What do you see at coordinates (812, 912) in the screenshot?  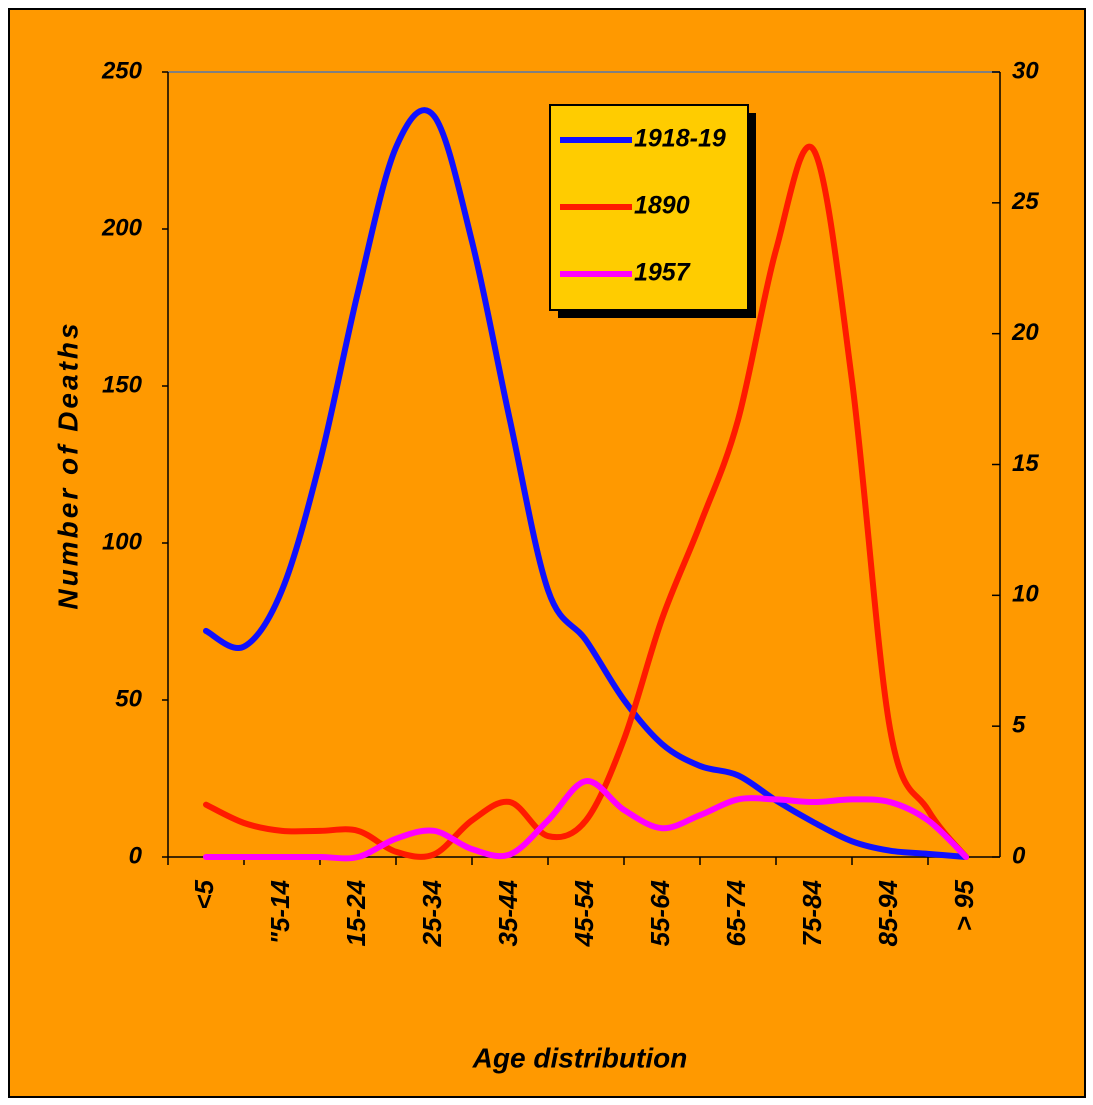 I see `x-tick-label: 75-84` at bounding box center [812, 912].